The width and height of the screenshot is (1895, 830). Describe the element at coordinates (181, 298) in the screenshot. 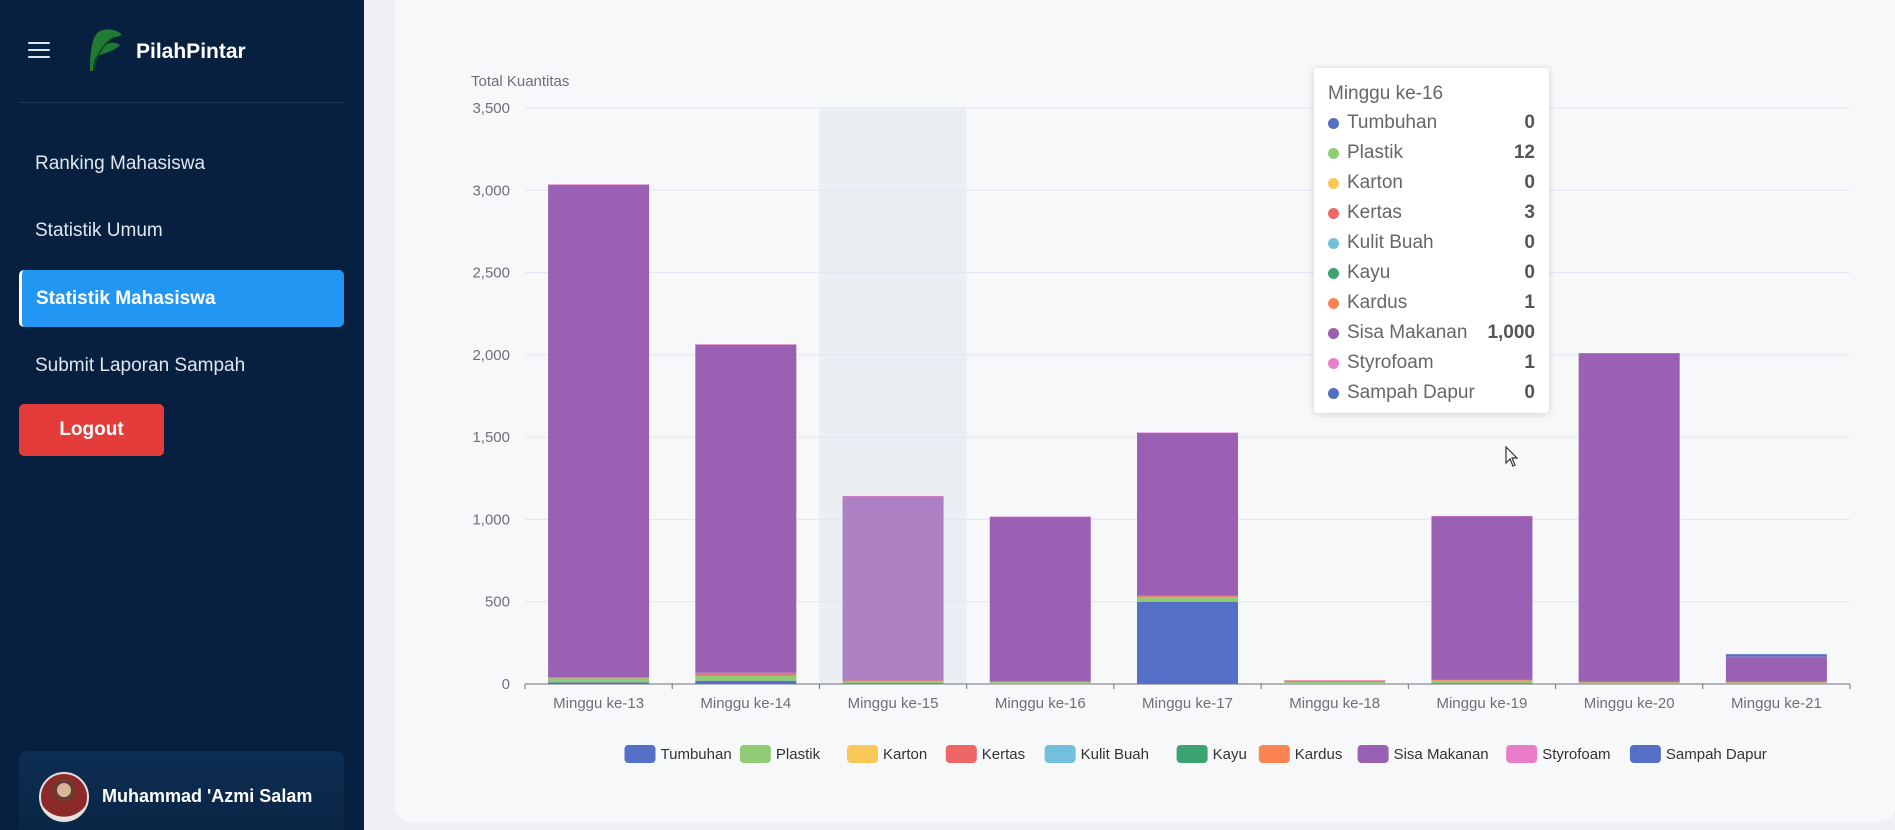

I see `sidebar-item-statistik-mahasiswa: Statistik Mahasiswa` at that location.